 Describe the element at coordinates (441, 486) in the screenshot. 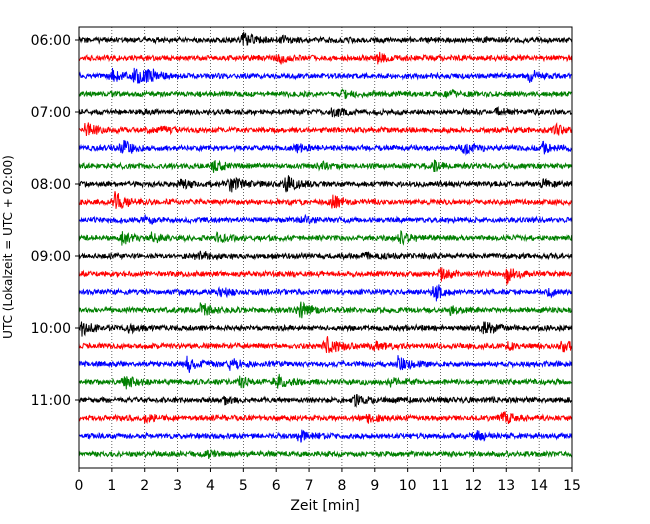

I see `x-tick-label: 11` at that location.